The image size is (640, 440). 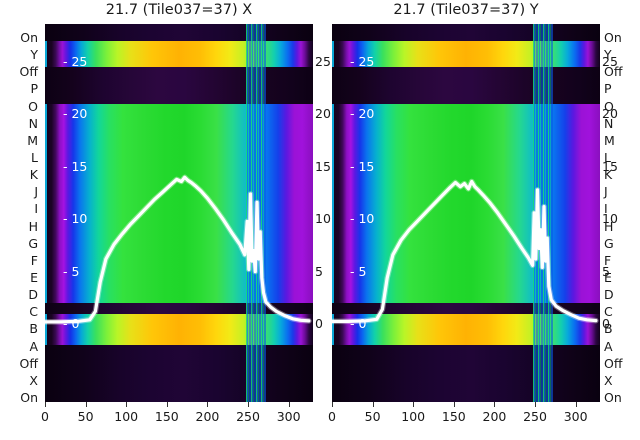 I want to click on category-tick-label: K, so click(x=33, y=175).